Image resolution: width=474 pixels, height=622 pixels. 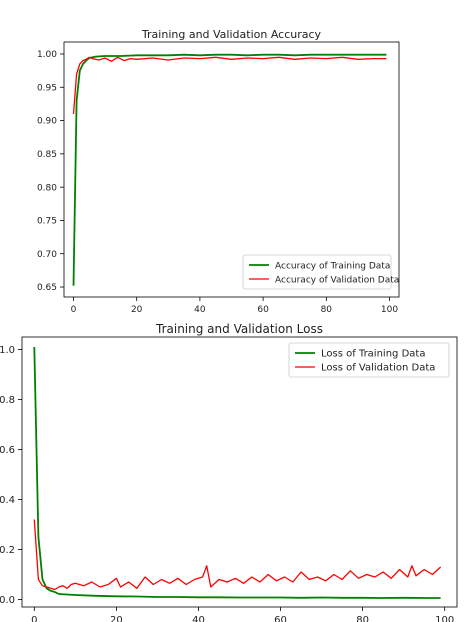 I want to click on y-tick-label: 0.95, so click(x=47, y=88).